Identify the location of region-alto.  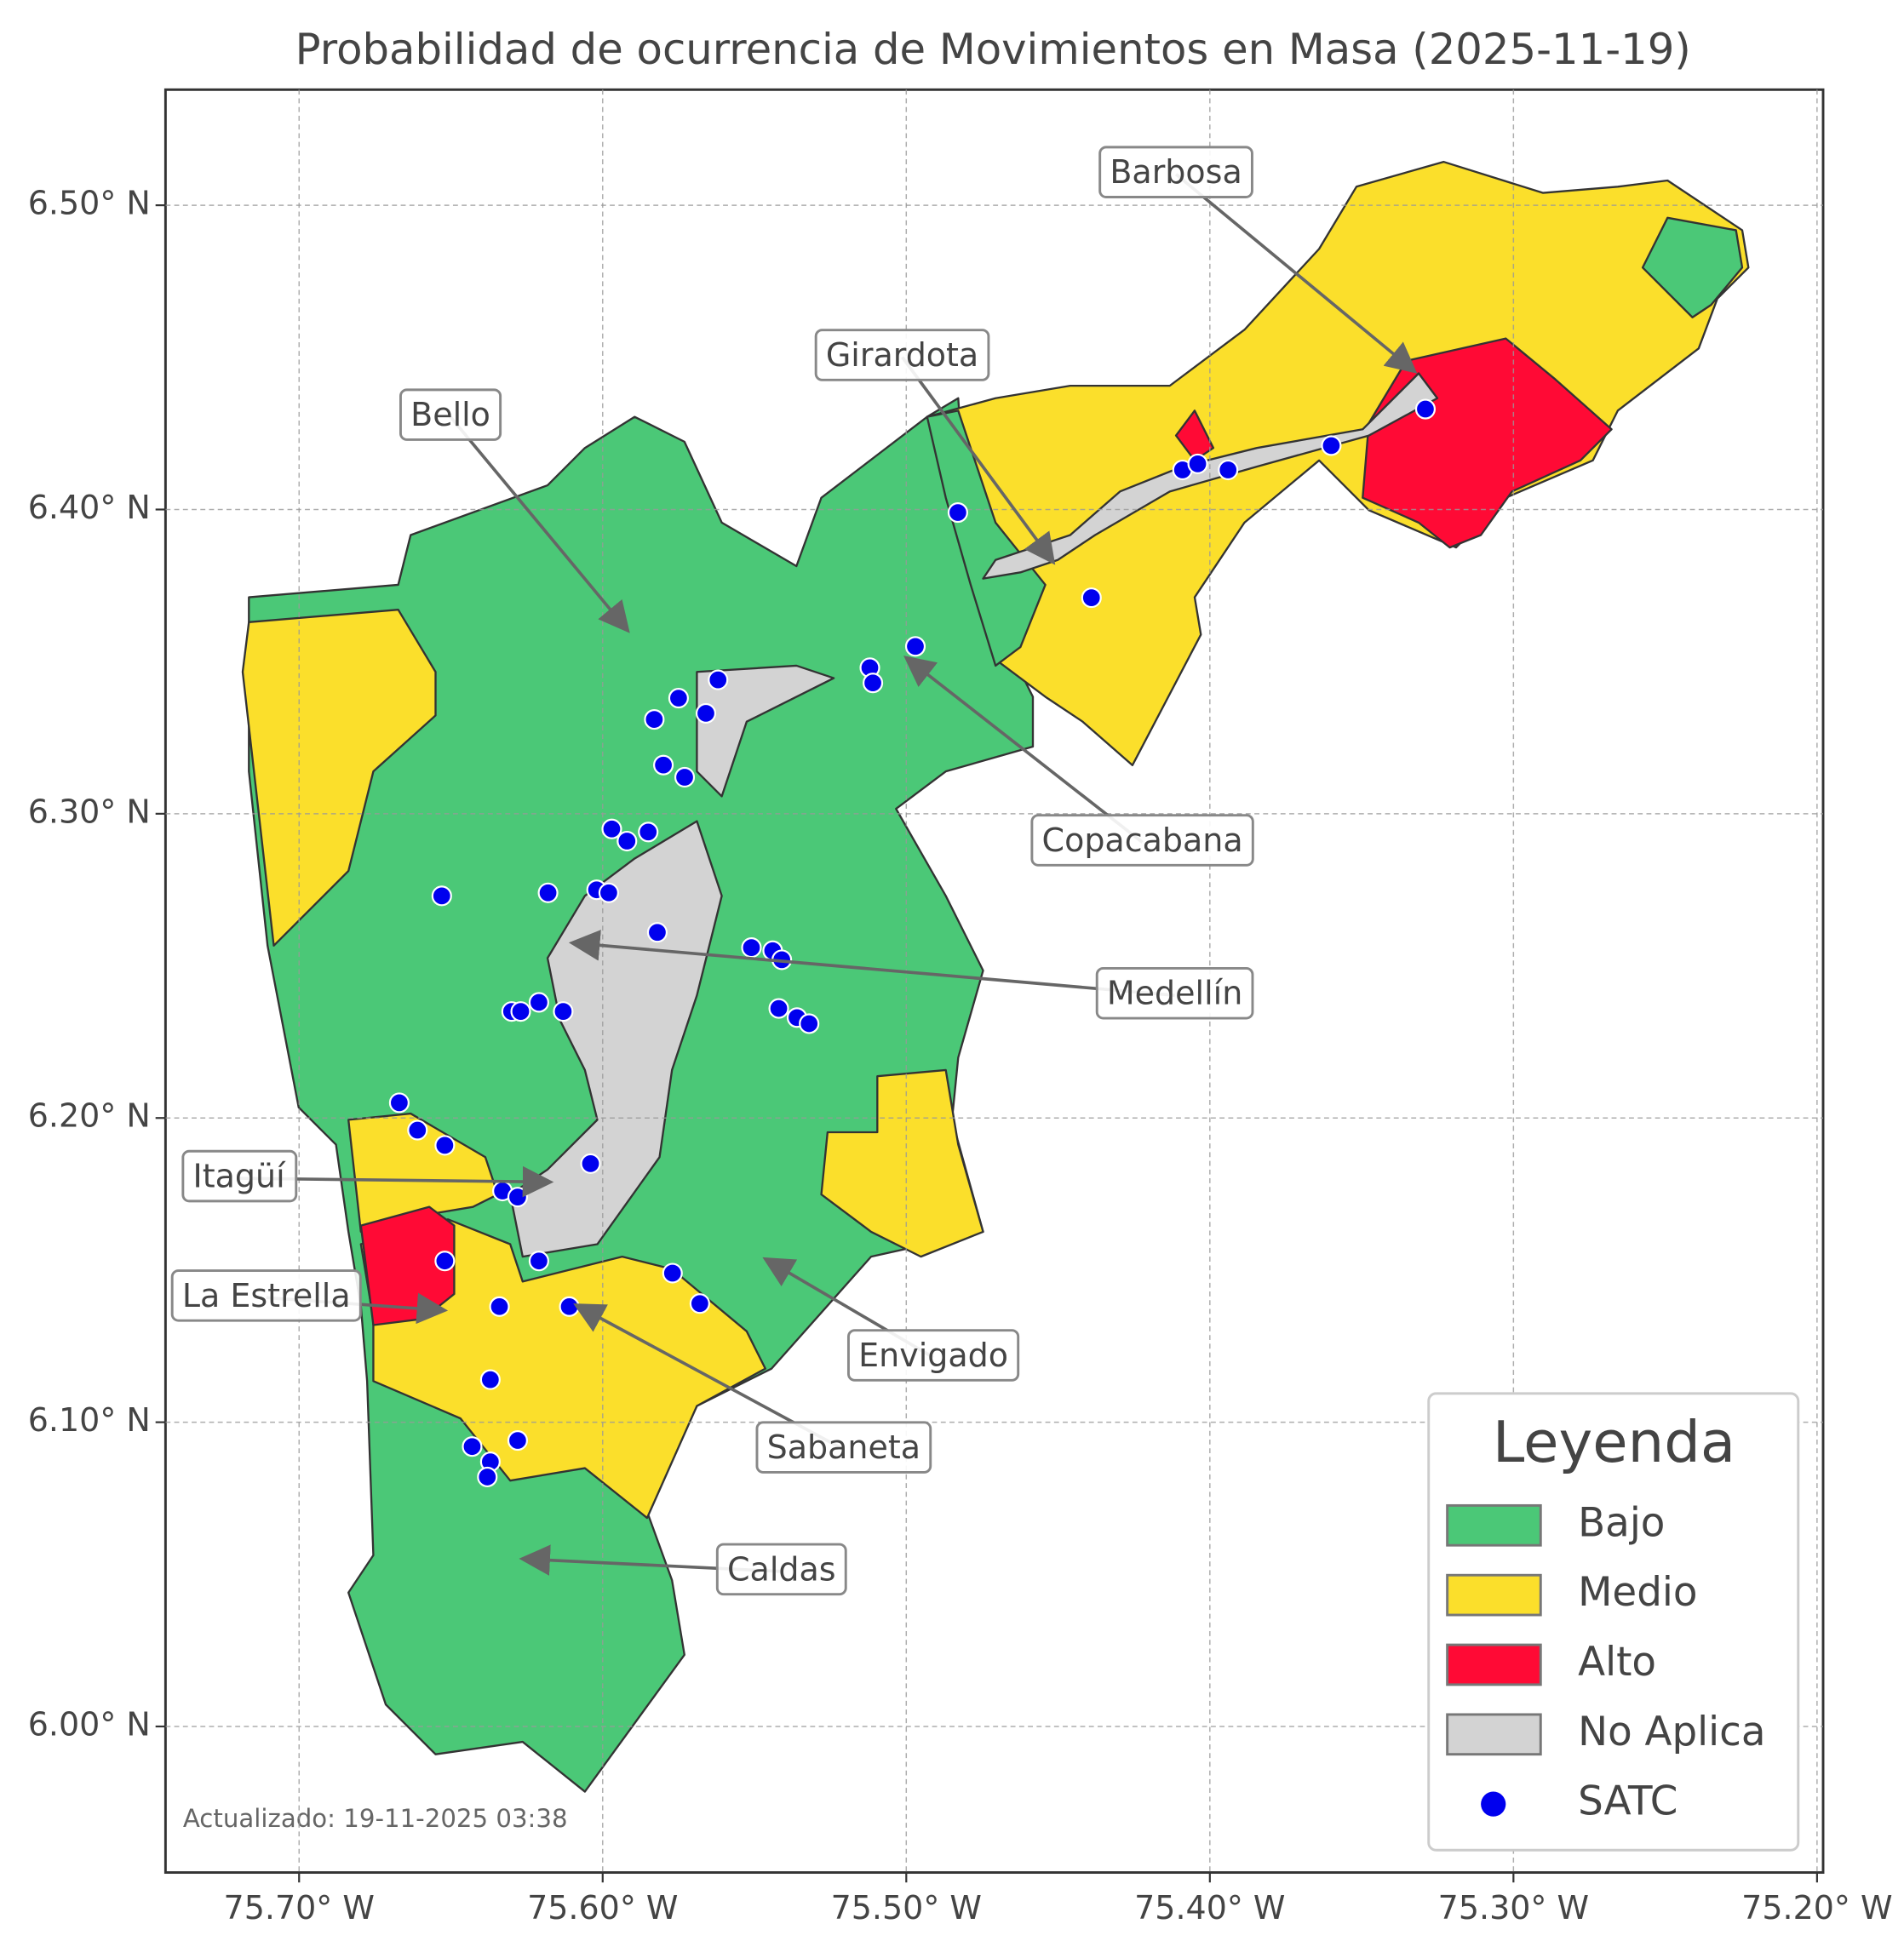
(1194, 435).